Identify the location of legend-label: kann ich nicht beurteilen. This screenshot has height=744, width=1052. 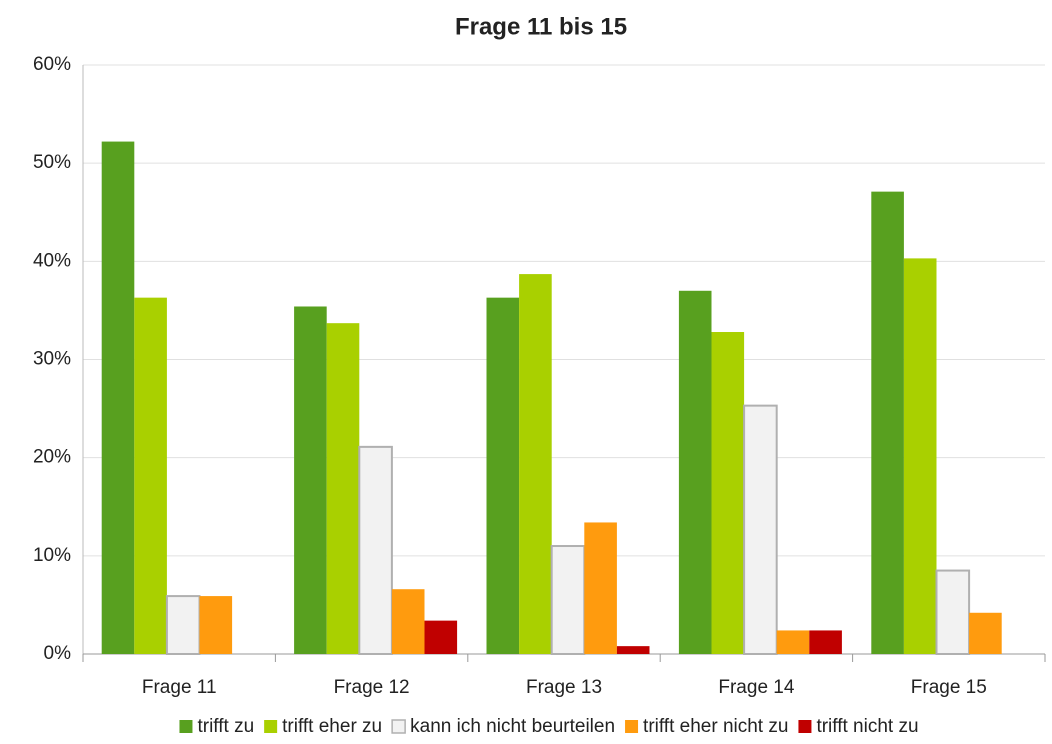
(512, 726).